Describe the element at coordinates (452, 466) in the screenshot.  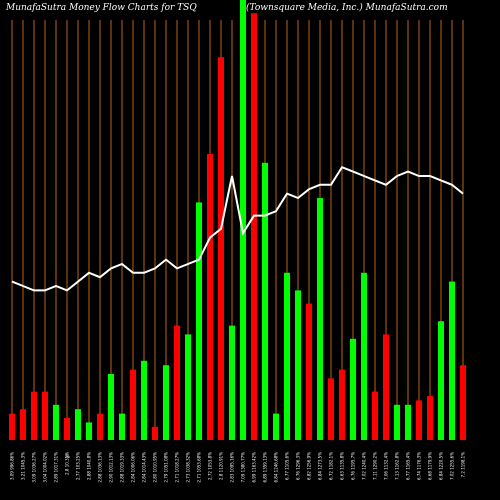
I see `x-tick-label: 7.02 1255.6%` at that location.